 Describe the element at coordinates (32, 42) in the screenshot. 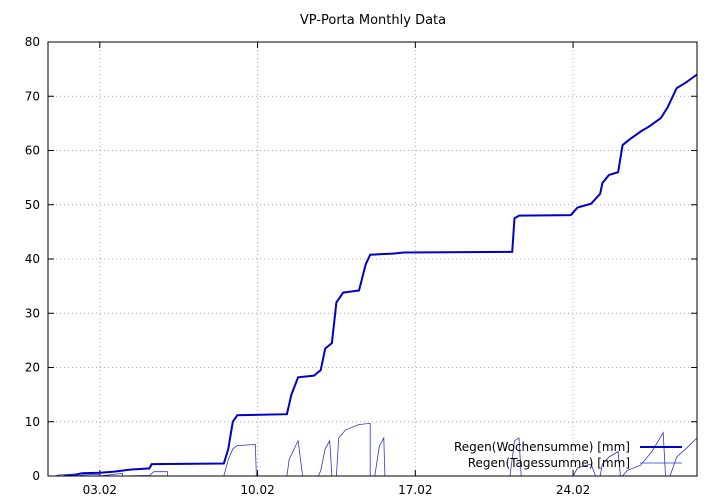

I see `y-tick-label: 80` at that location.